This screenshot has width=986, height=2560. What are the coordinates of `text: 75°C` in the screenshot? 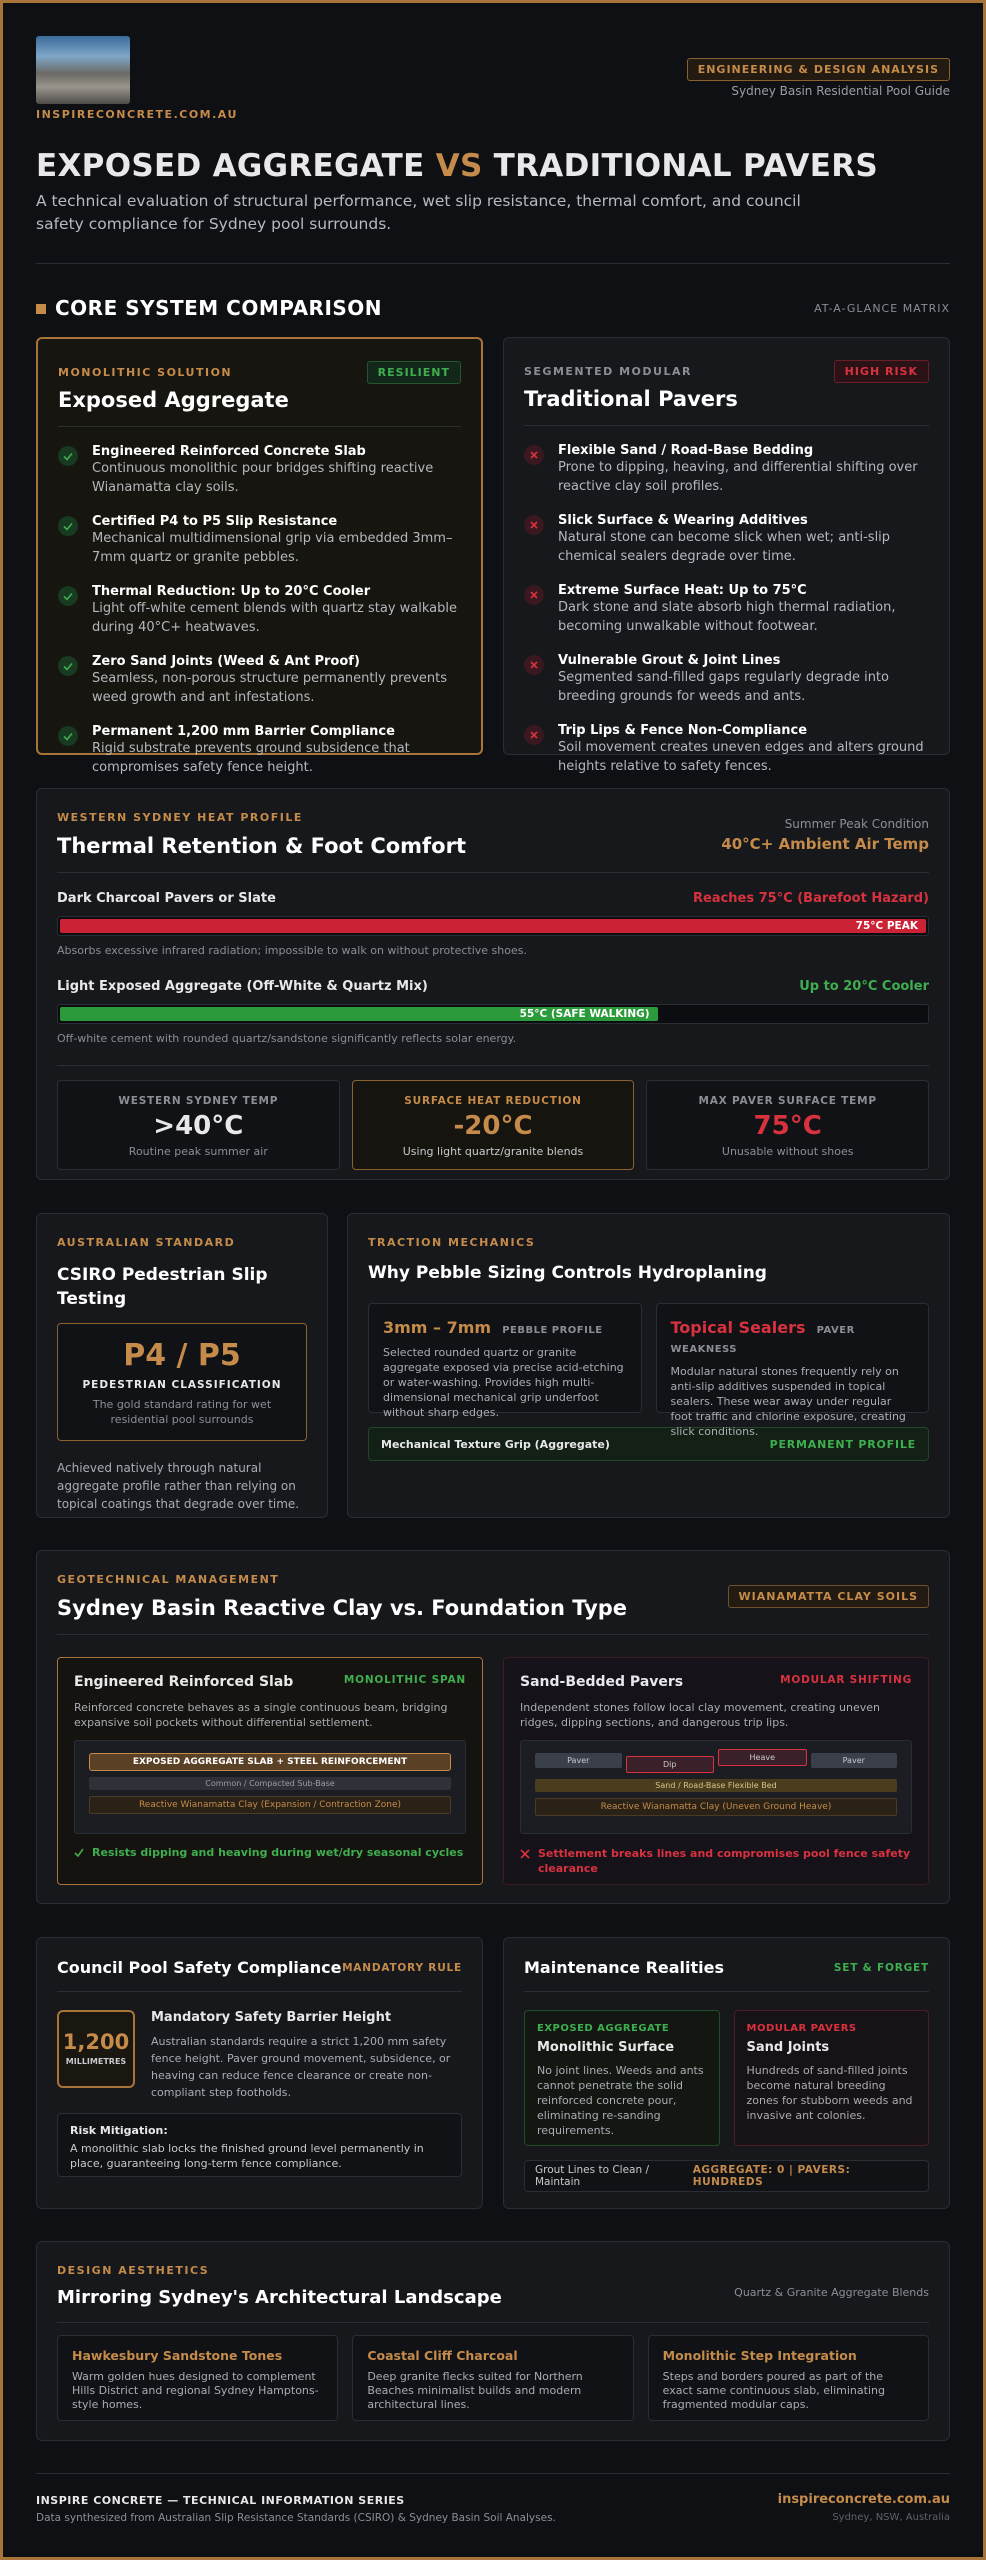 It's located at (787, 1126).